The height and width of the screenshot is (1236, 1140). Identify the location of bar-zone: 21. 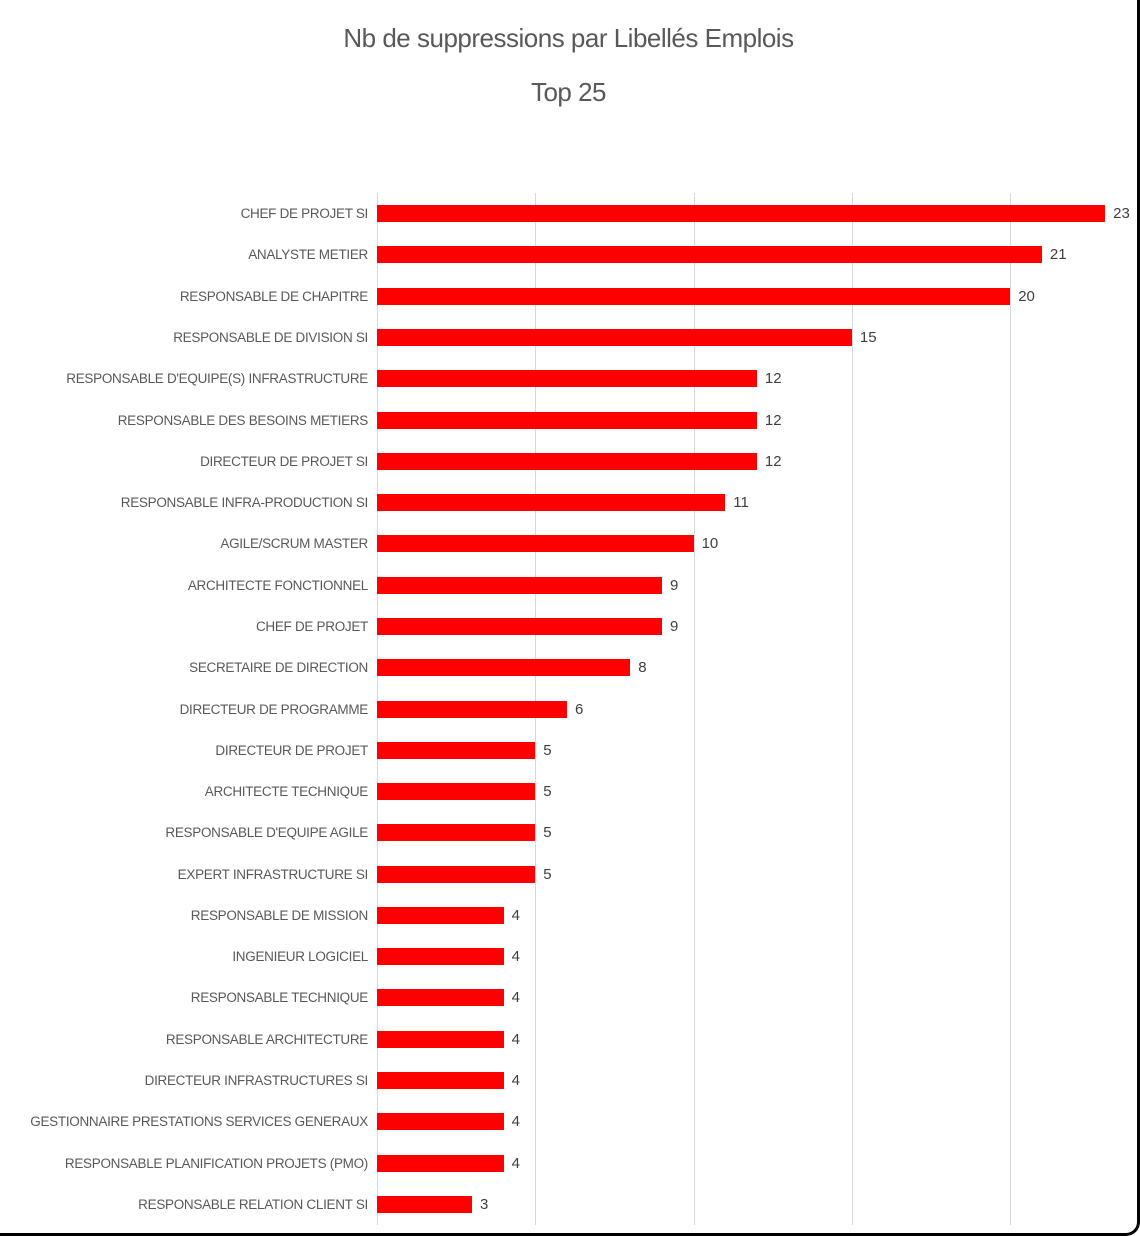
(757, 254).